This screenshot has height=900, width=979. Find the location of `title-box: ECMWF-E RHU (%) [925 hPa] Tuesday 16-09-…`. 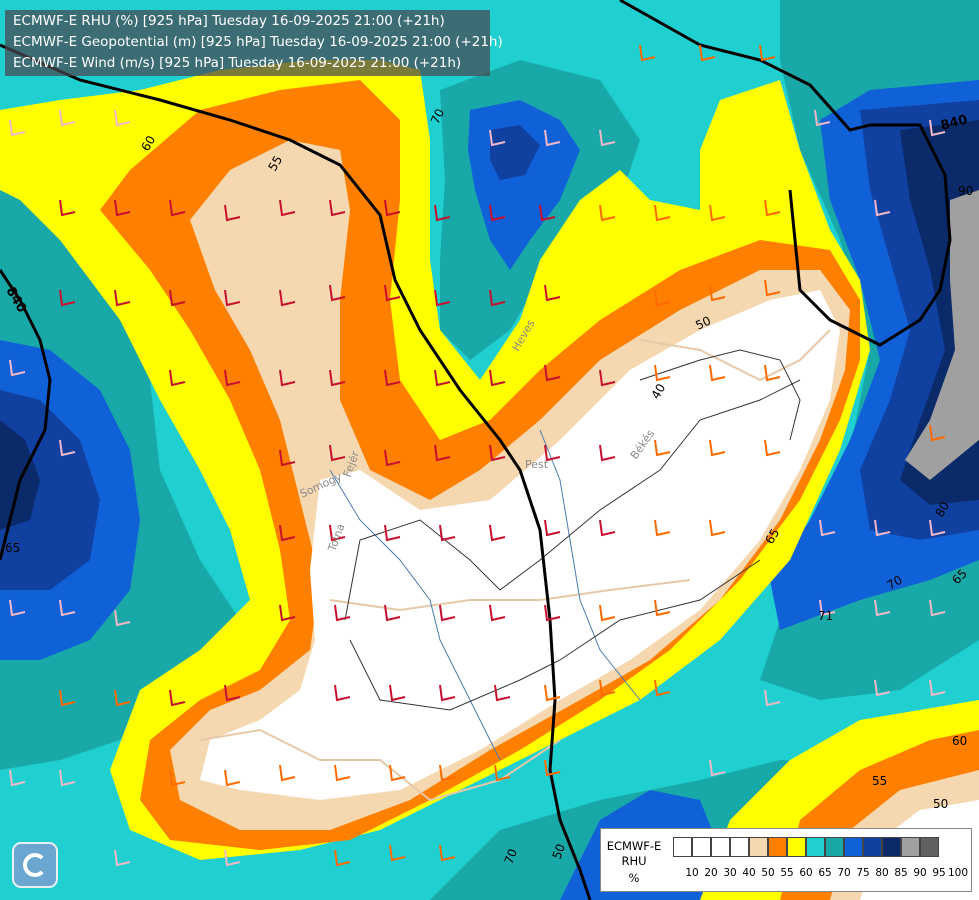

title-box: ECMWF-E RHU (%) [925 hPa] Tuesday 16-09-… is located at coordinates (254, 43).